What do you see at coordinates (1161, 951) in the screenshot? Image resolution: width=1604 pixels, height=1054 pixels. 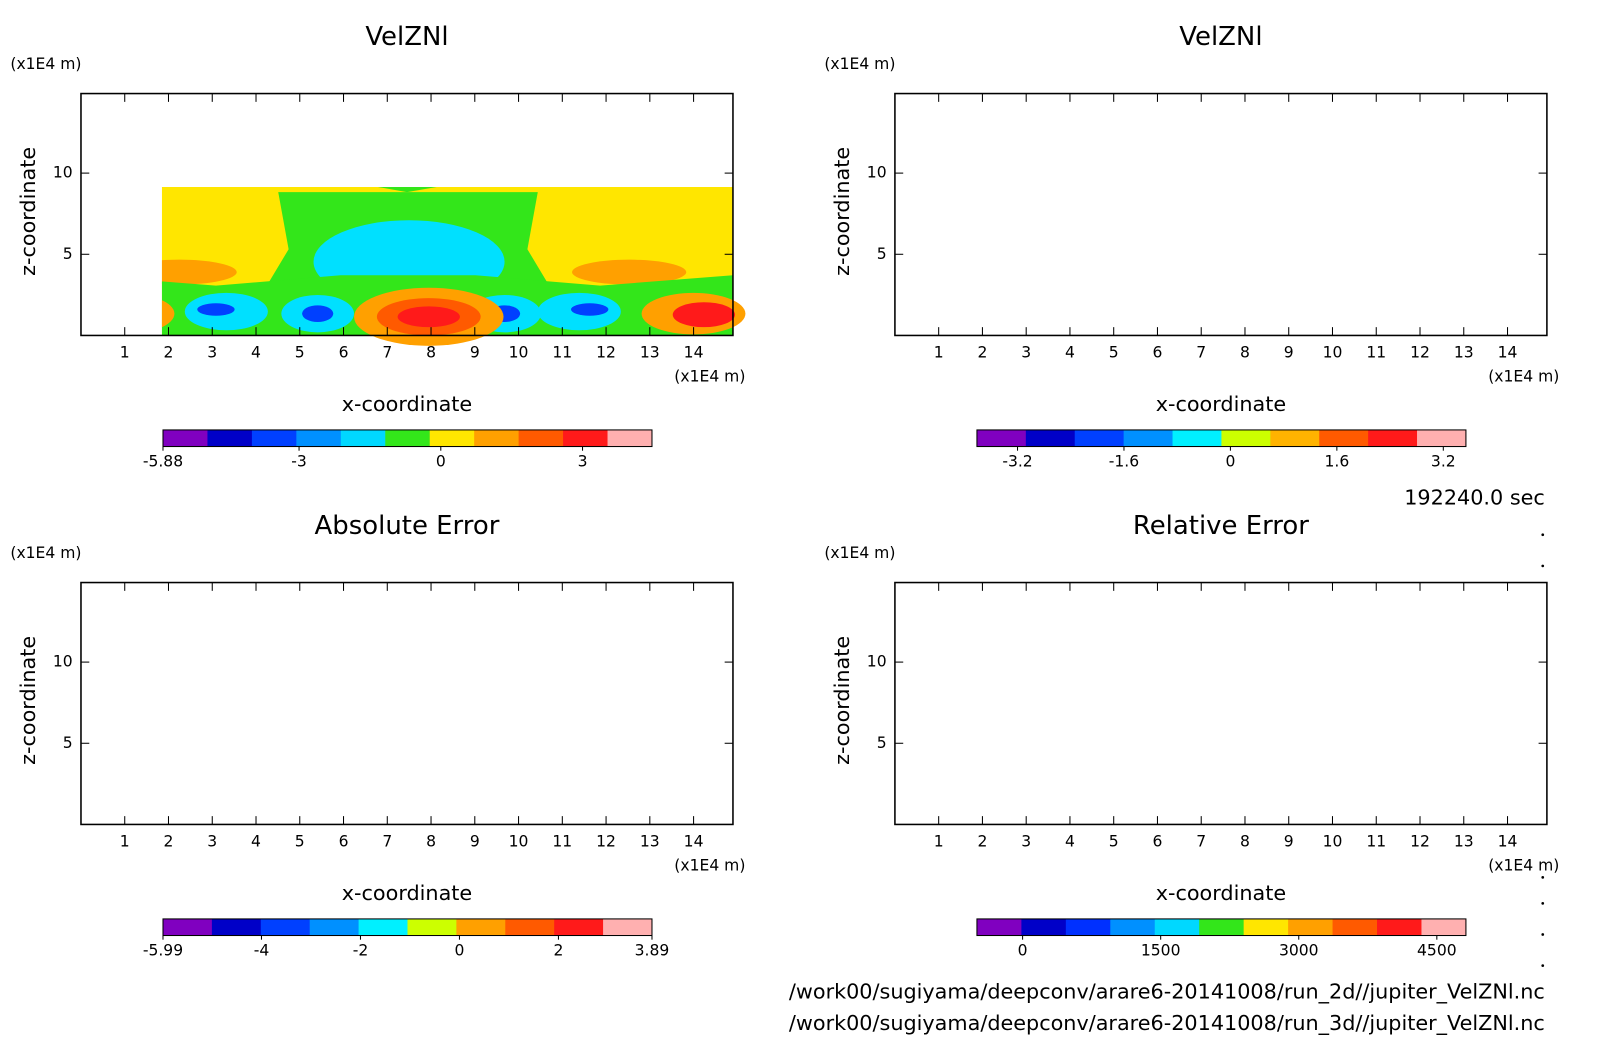 I see `colorbar-tick-label: 1500` at bounding box center [1161, 951].